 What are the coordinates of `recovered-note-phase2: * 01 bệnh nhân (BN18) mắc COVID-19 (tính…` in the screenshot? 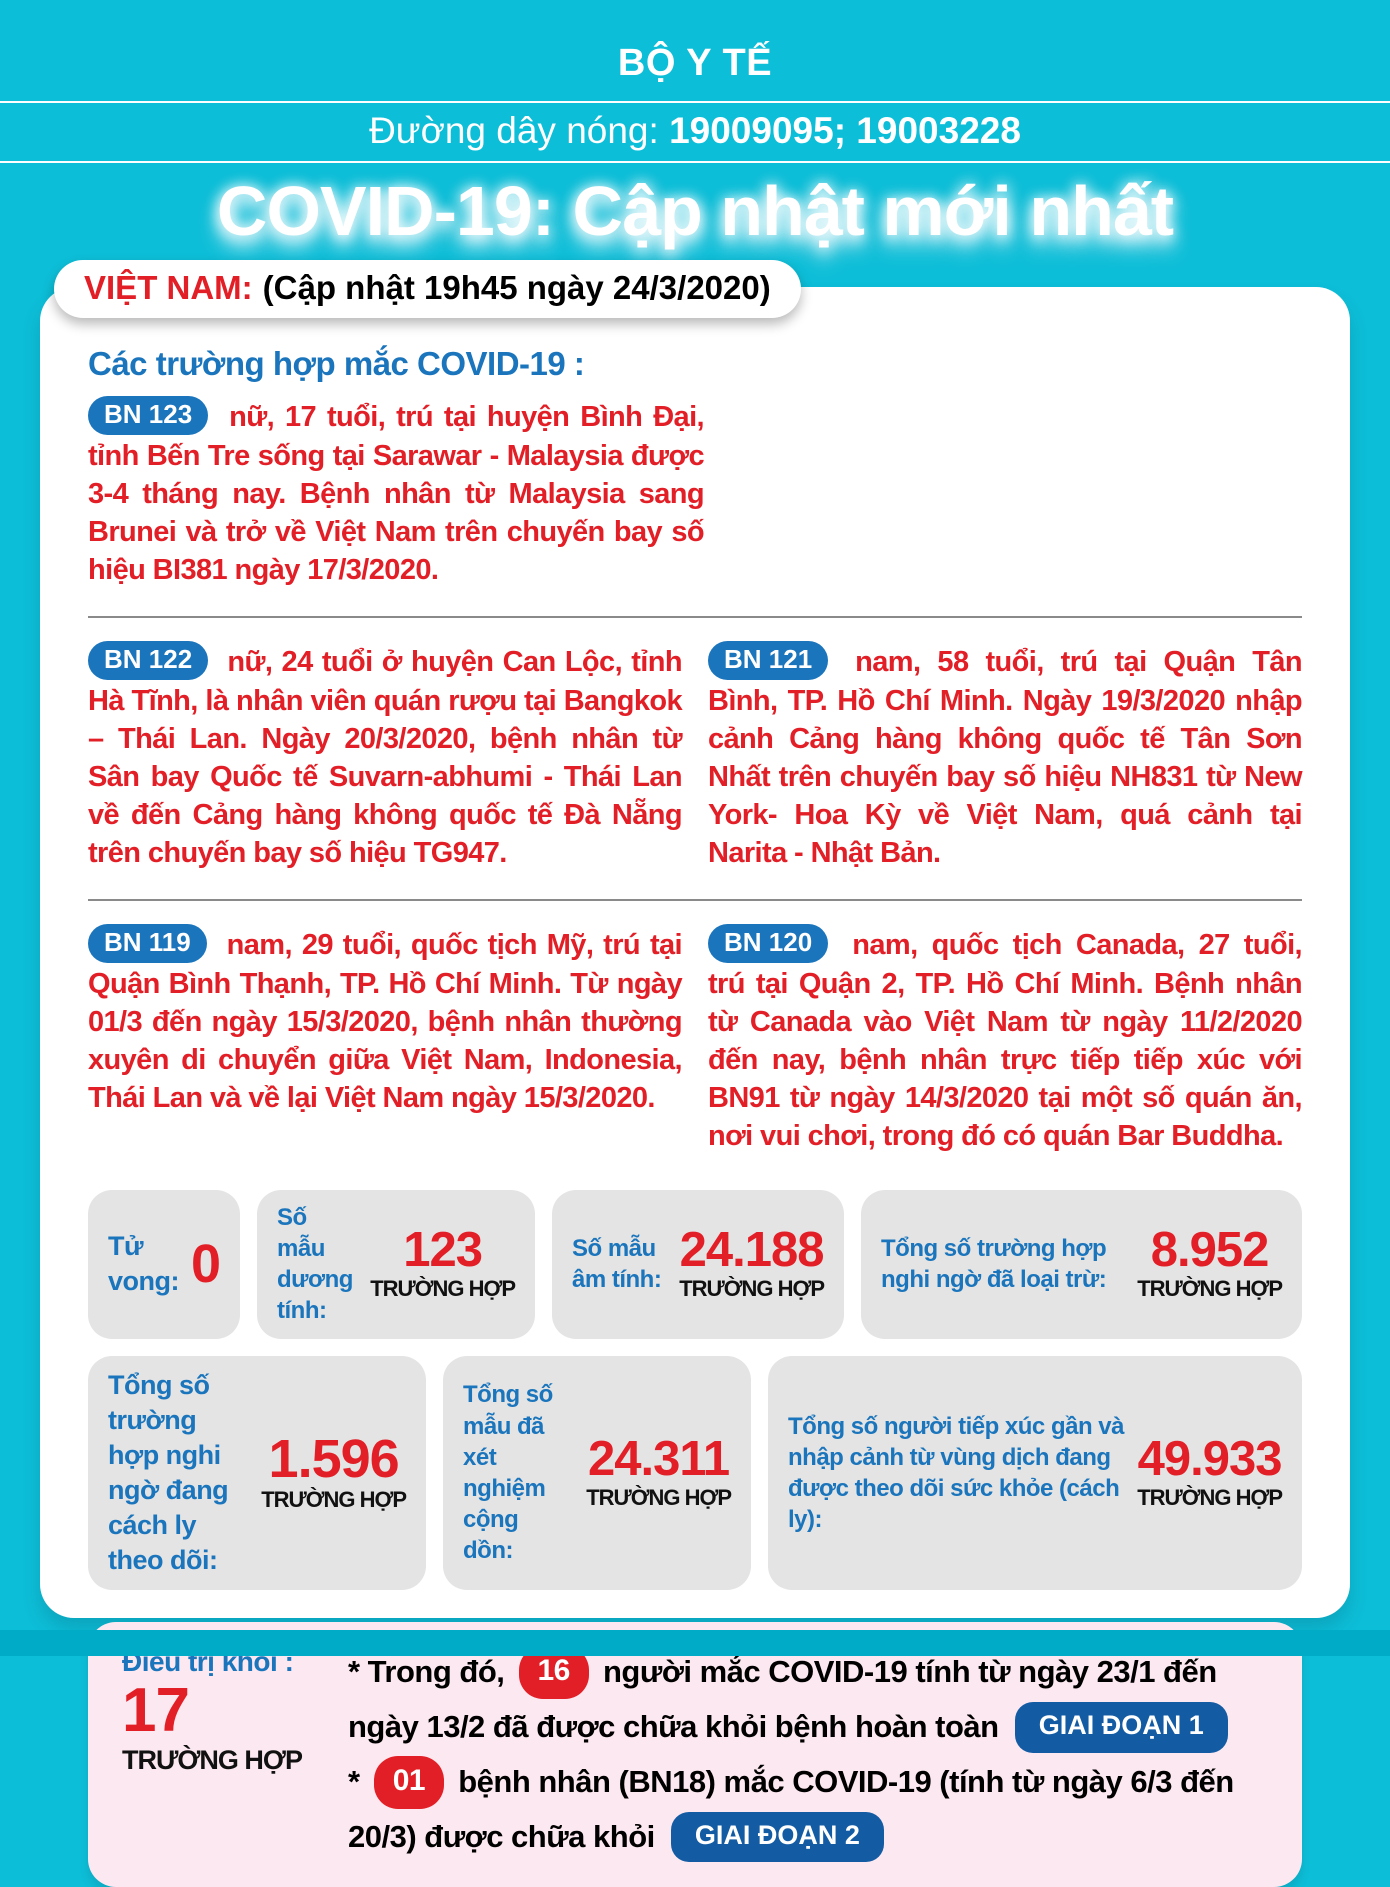 It's located at (808, 1810).